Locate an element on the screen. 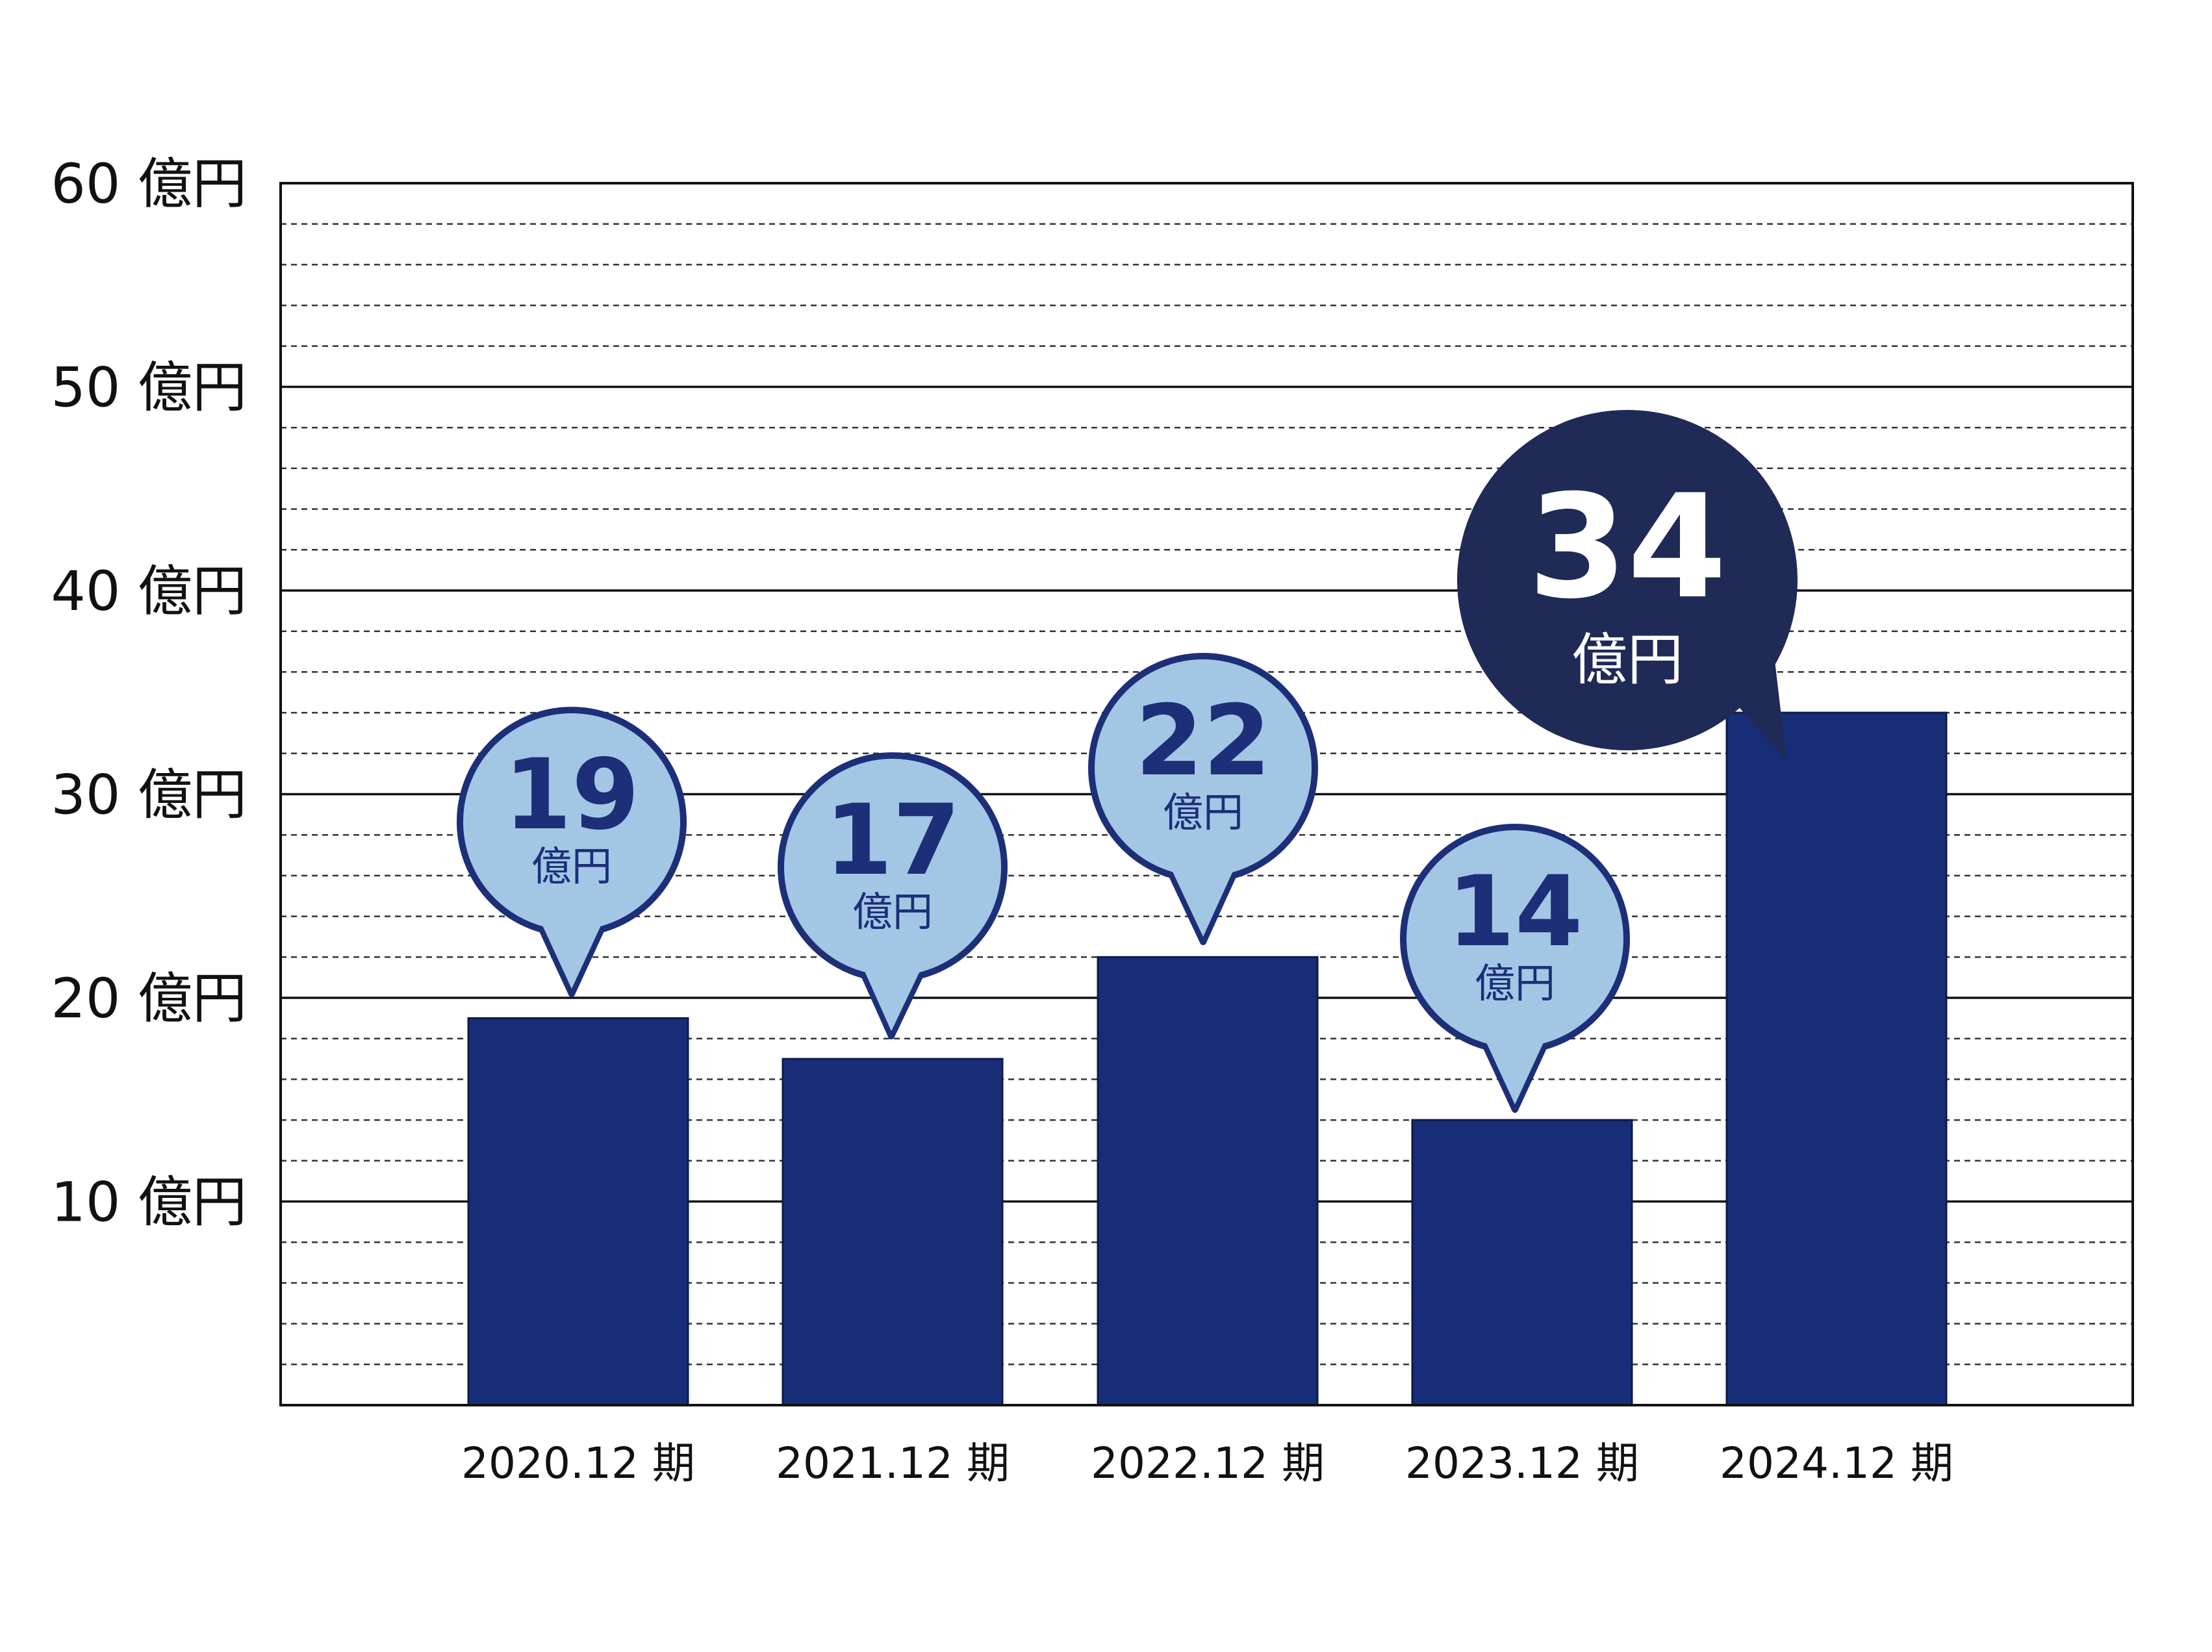 Image resolution: width=2212 pixels, height=1652 pixels. callout-tail is located at coordinates (1757, 705).